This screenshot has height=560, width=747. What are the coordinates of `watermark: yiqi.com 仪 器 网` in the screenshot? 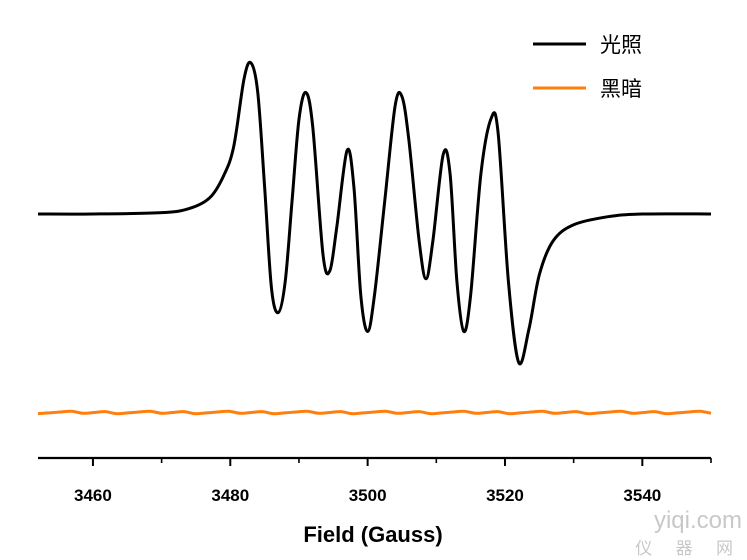 It's located at (688, 533).